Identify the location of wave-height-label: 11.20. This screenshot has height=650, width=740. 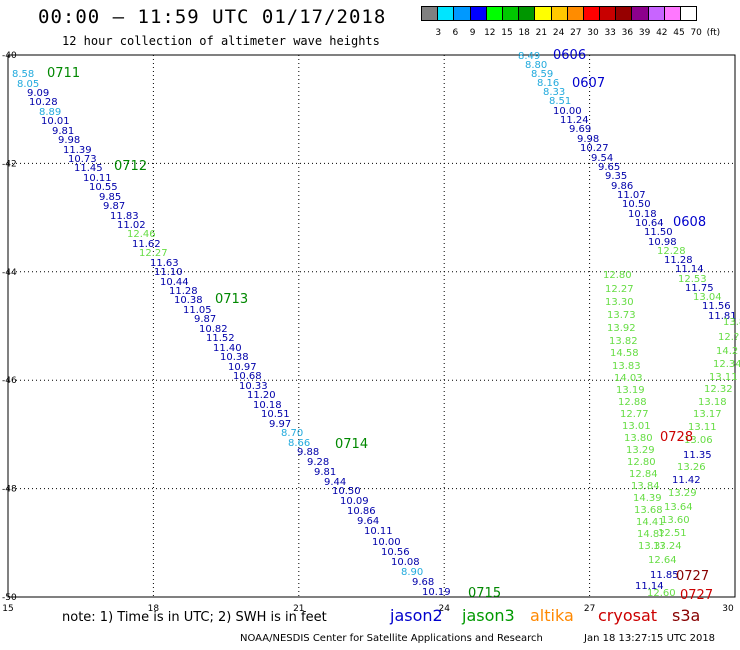
(261, 395).